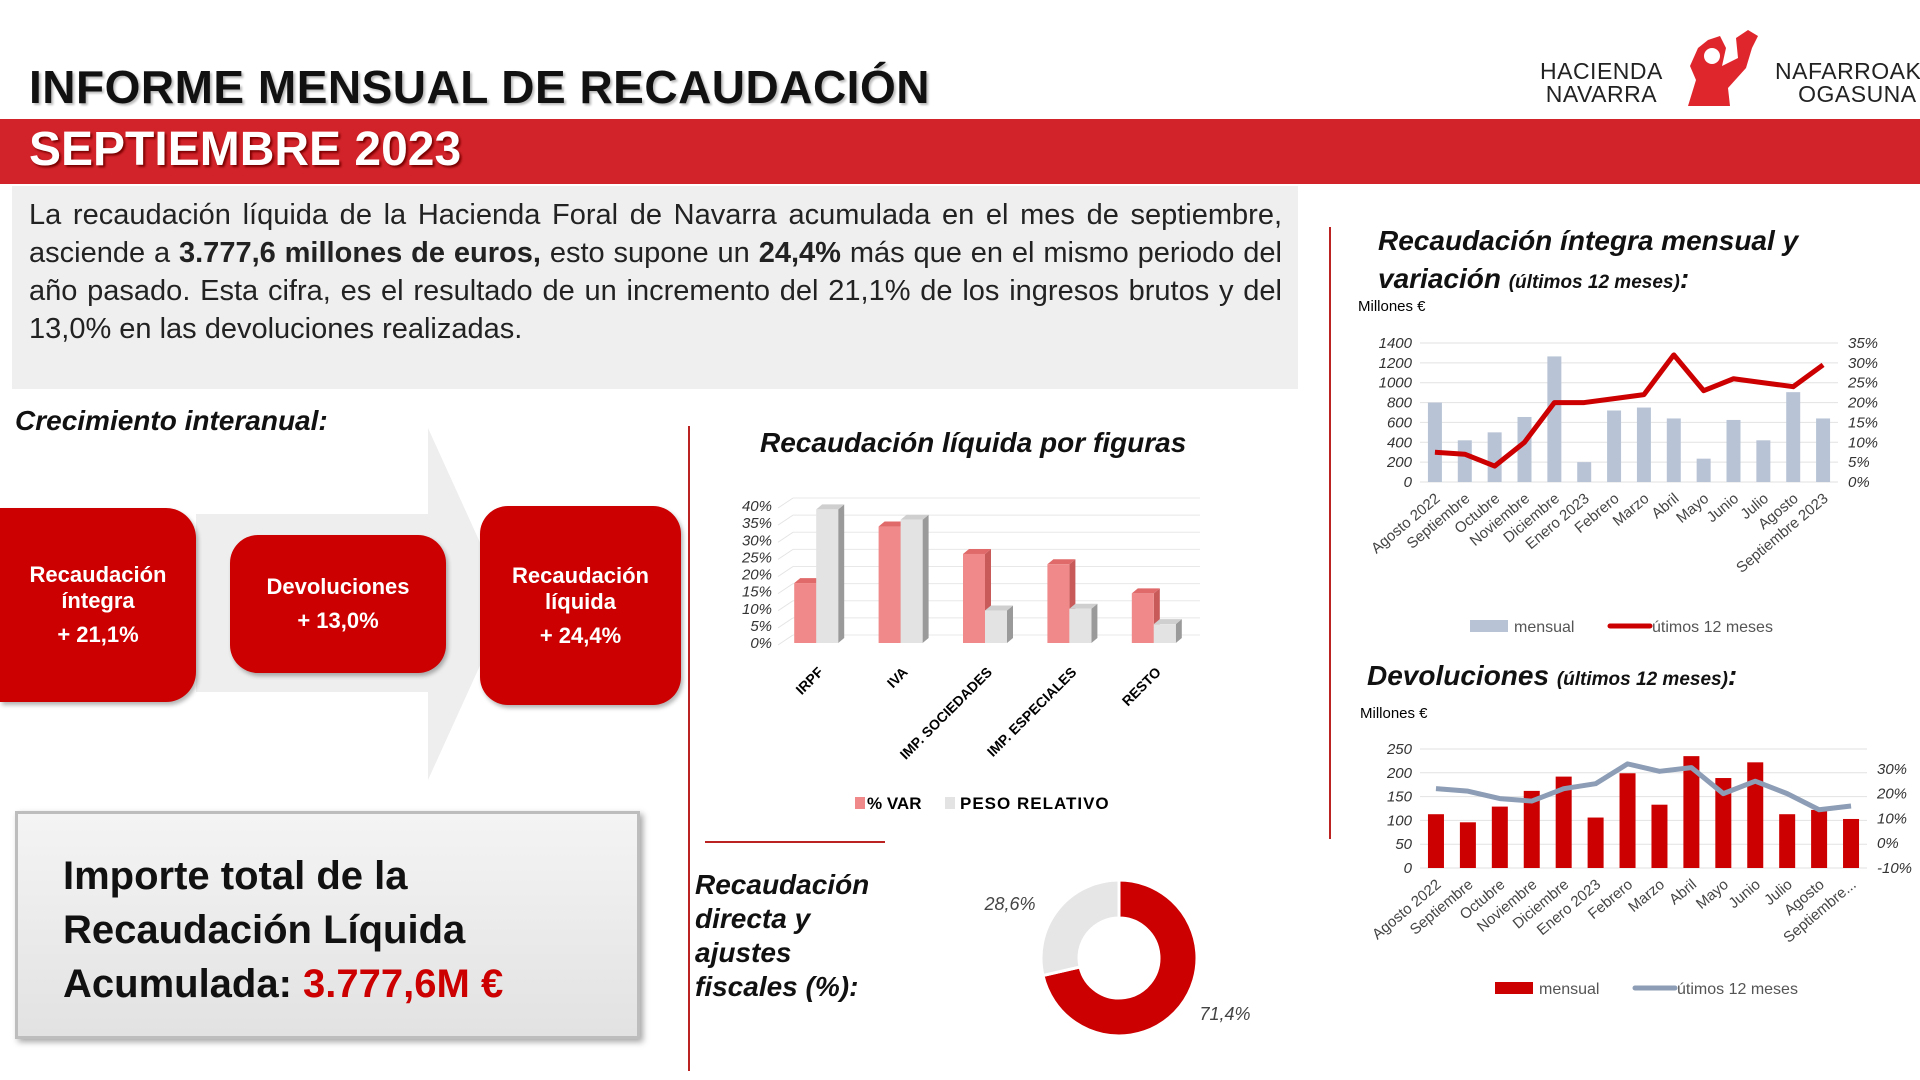  What do you see at coordinates (1403, 844) in the screenshot?
I see `y-tick-label: 50` at bounding box center [1403, 844].